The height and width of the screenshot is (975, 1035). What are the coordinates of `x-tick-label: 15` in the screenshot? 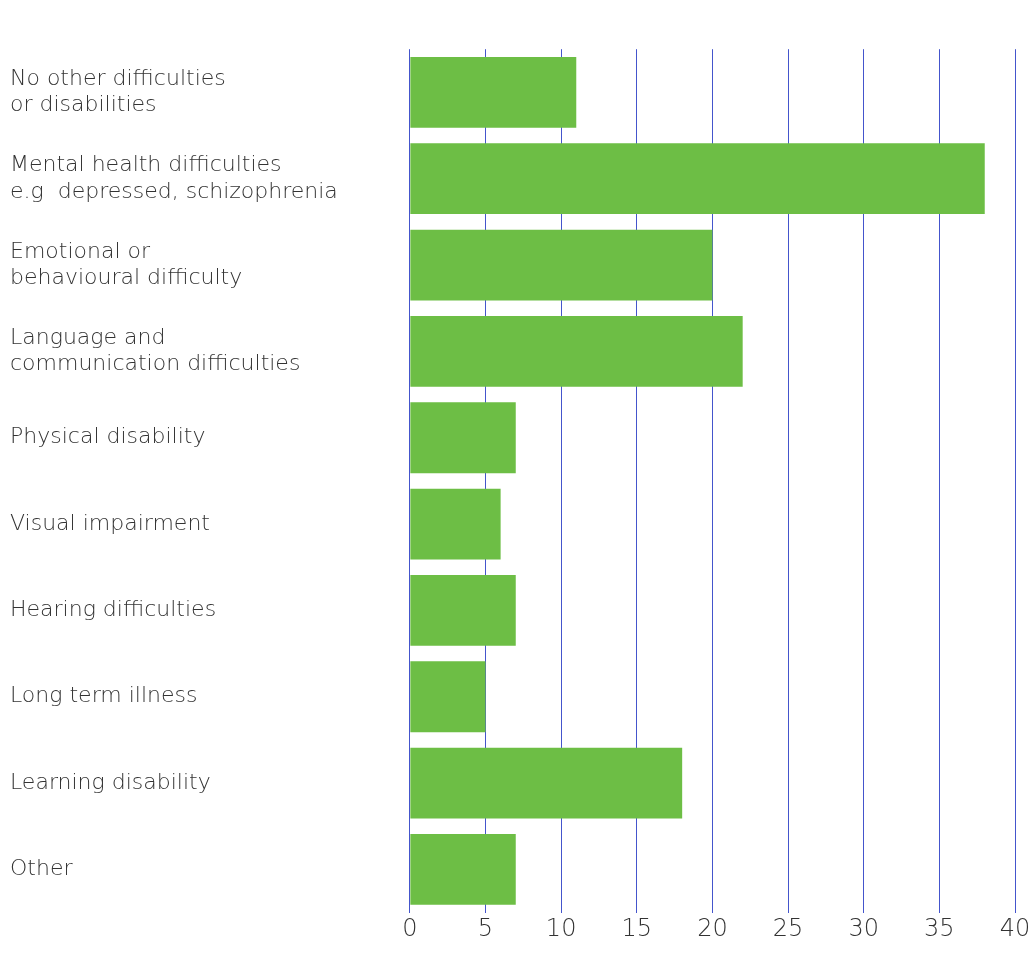 It's located at (637, 928).